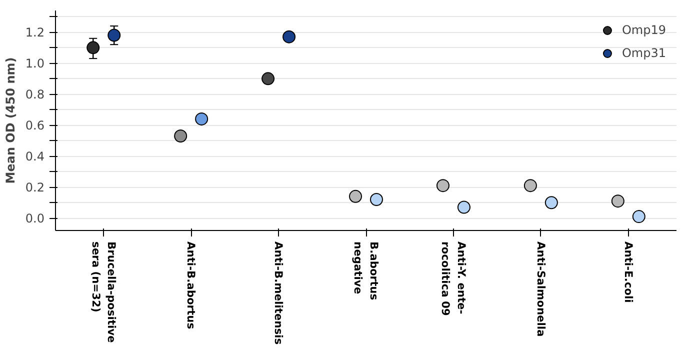 This screenshot has width=688, height=349. Describe the element at coordinates (541, 289) in the screenshot. I see `x-tick-label: Anti-Salmonella` at that location.